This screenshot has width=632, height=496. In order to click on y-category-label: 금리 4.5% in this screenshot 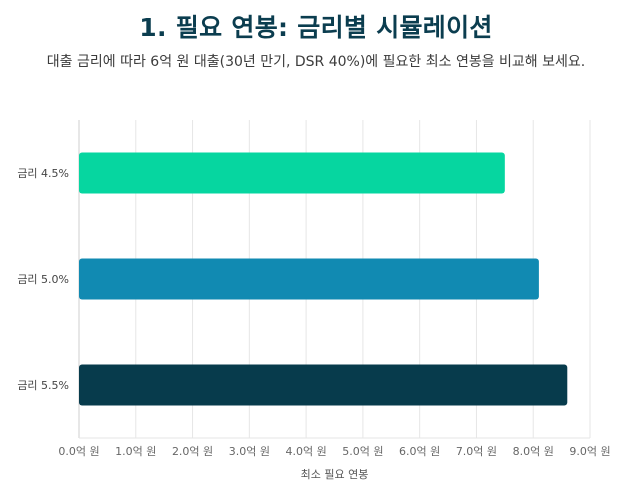, I will do `click(43, 173)`.